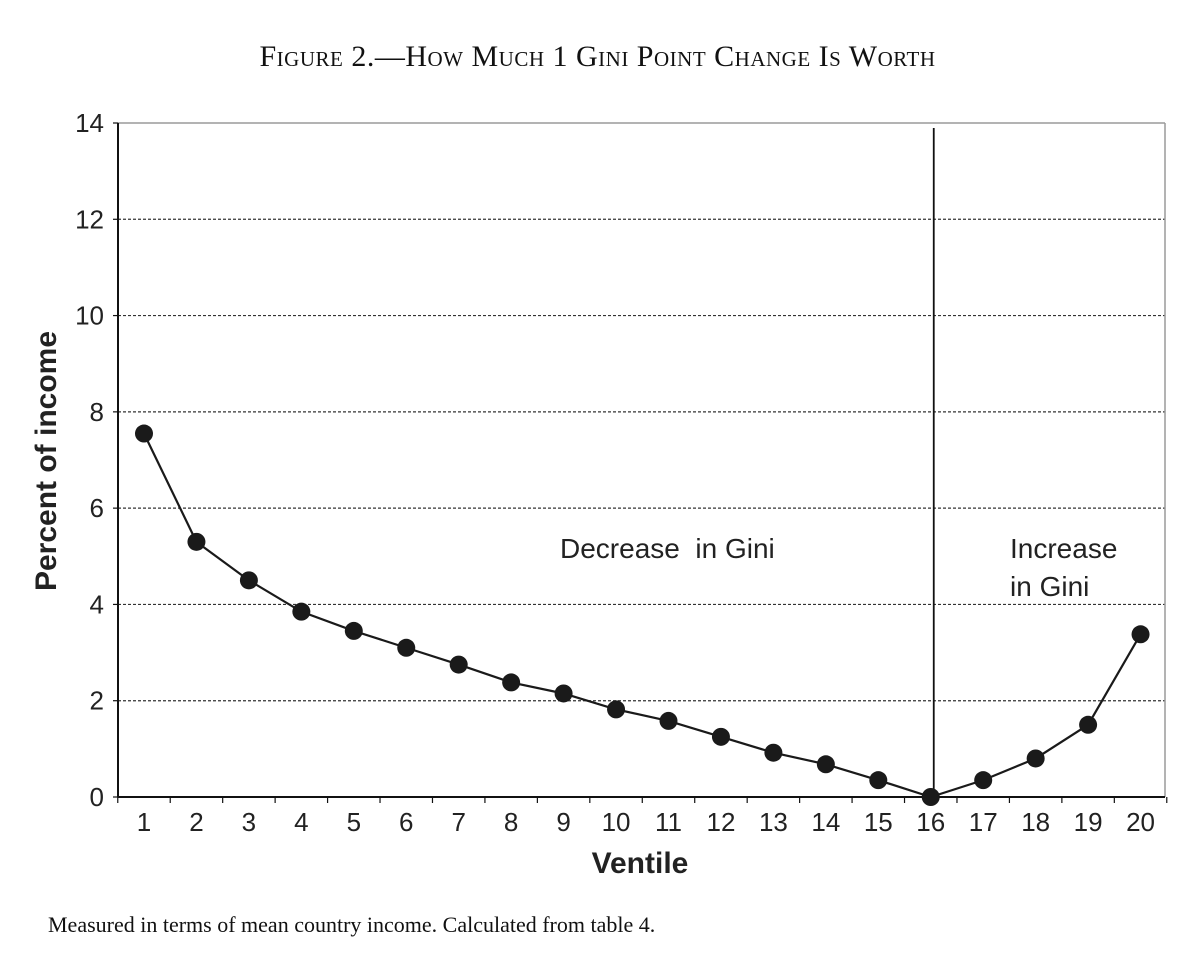 Image resolution: width=1200 pixels, height=970 pixels. Describe the element at coordinates (511, 822) in the screenshot. I see `x-tick-label-8: 8` at that location.